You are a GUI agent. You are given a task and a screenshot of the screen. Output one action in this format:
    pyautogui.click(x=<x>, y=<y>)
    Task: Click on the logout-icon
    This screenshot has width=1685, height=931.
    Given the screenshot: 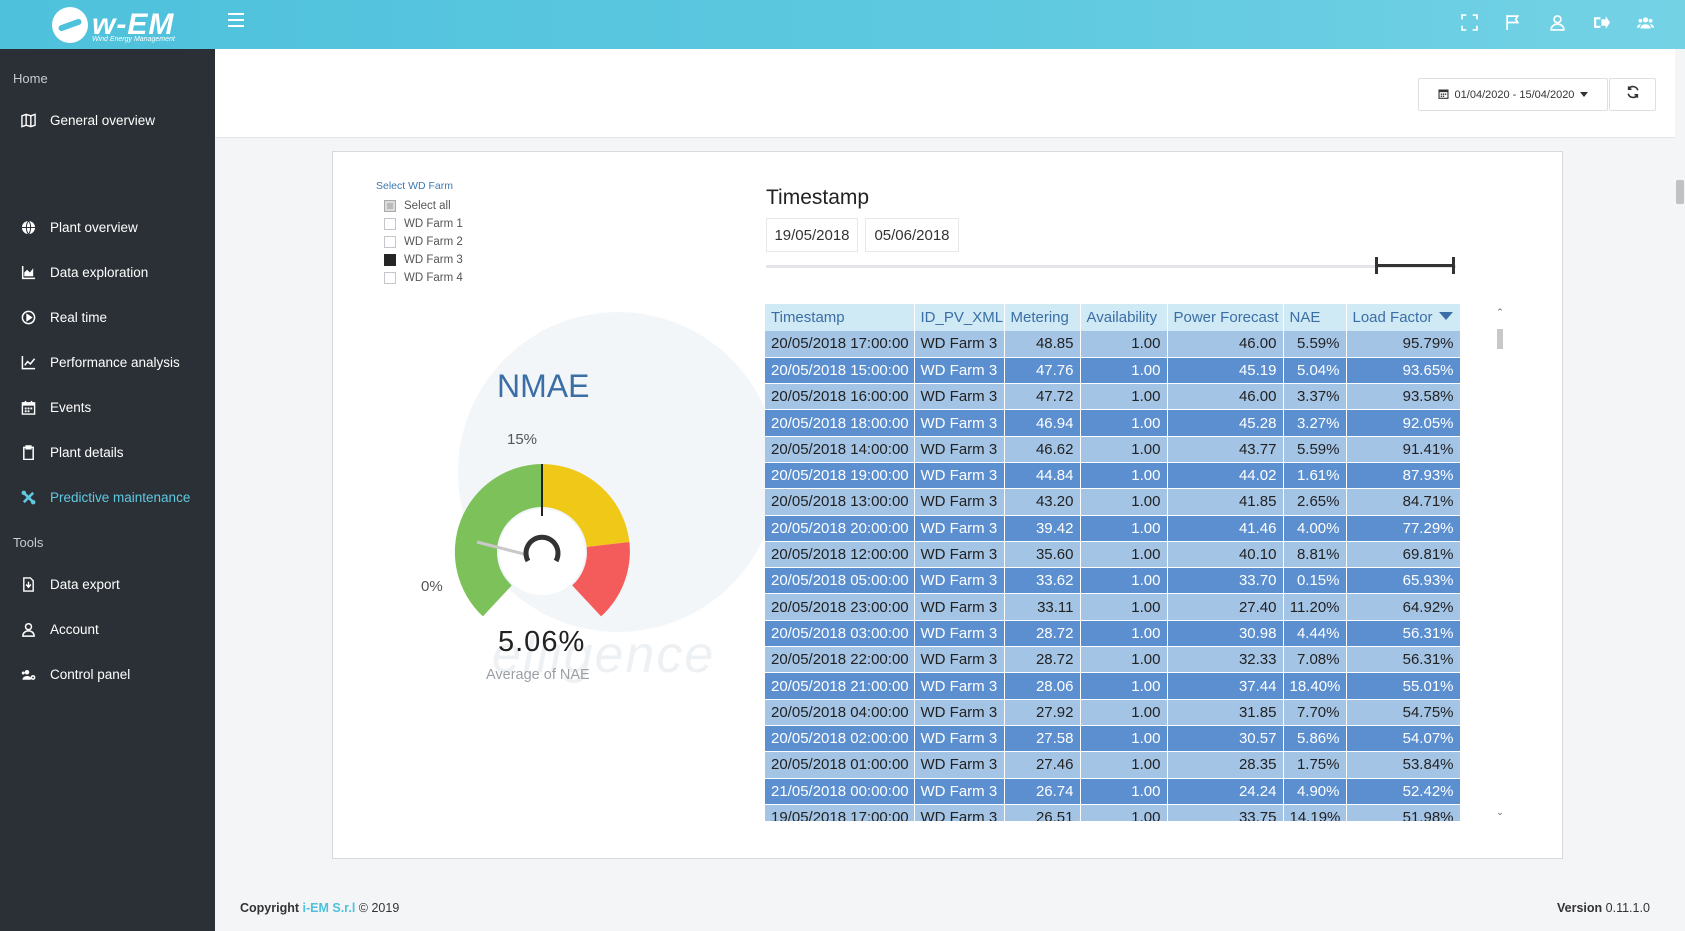 What is the action you would take?
    pyautogui.click(x=1601, y=22)
    